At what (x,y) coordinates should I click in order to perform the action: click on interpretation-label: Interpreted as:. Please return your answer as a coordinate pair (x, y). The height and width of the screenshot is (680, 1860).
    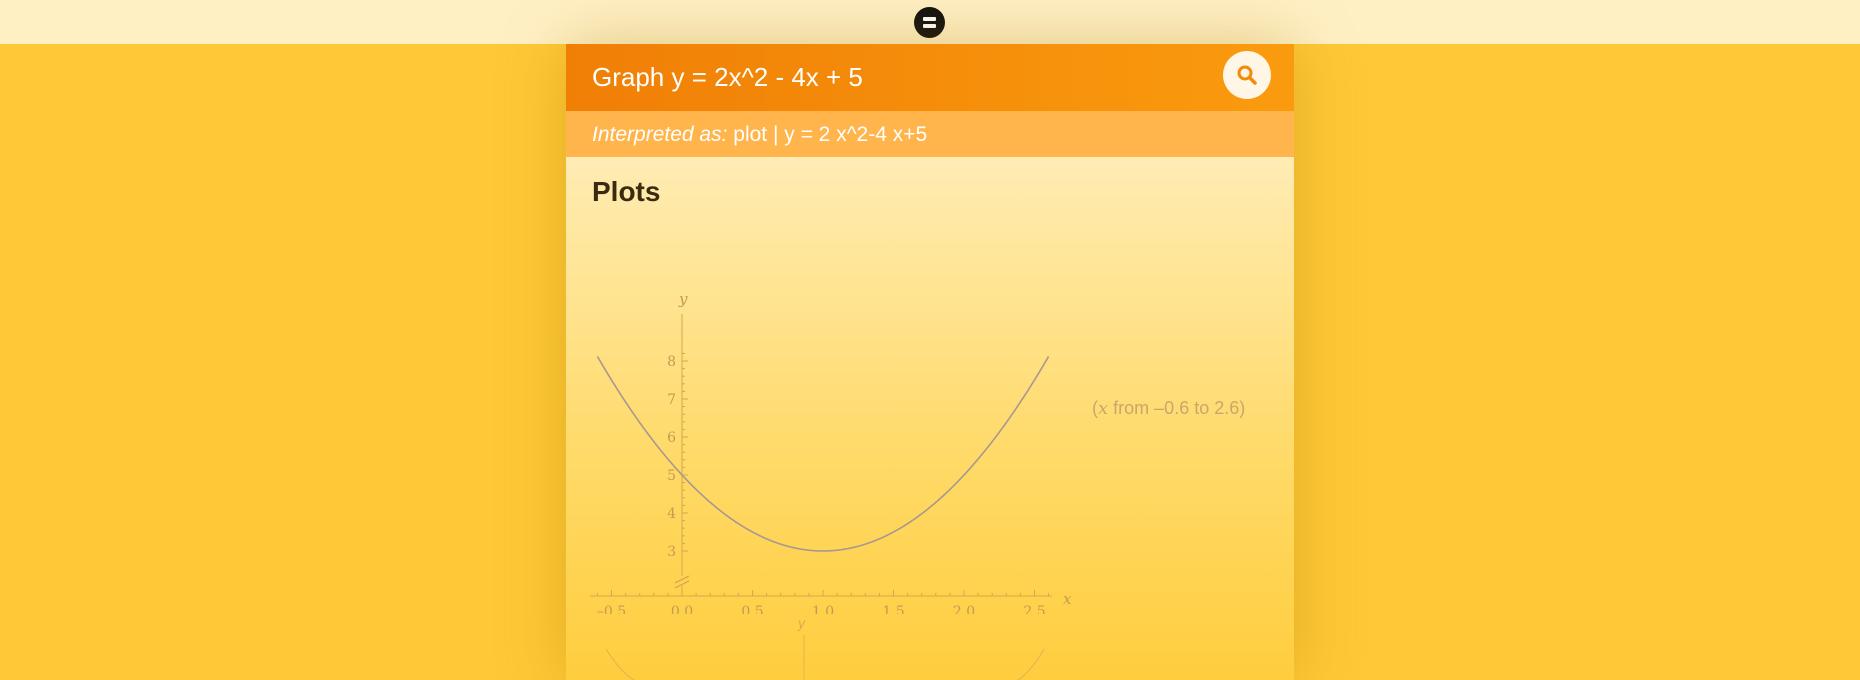
    Looking at the image, I should click on (660, 134).